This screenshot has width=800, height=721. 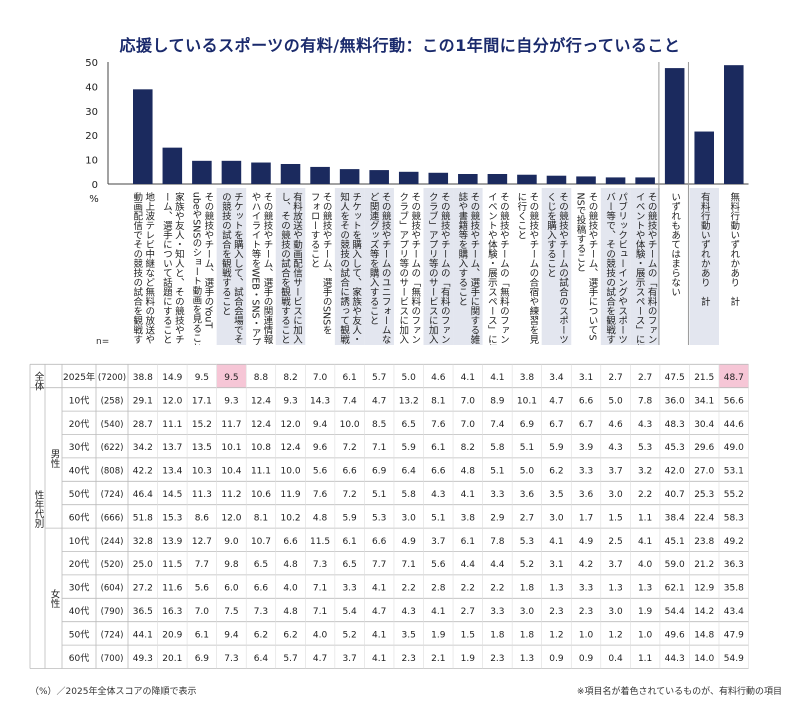 What do you see at coordinates (468, 472) in the screenshot?
I see `table-cell: 4.8` at bounding box center [468, 472].